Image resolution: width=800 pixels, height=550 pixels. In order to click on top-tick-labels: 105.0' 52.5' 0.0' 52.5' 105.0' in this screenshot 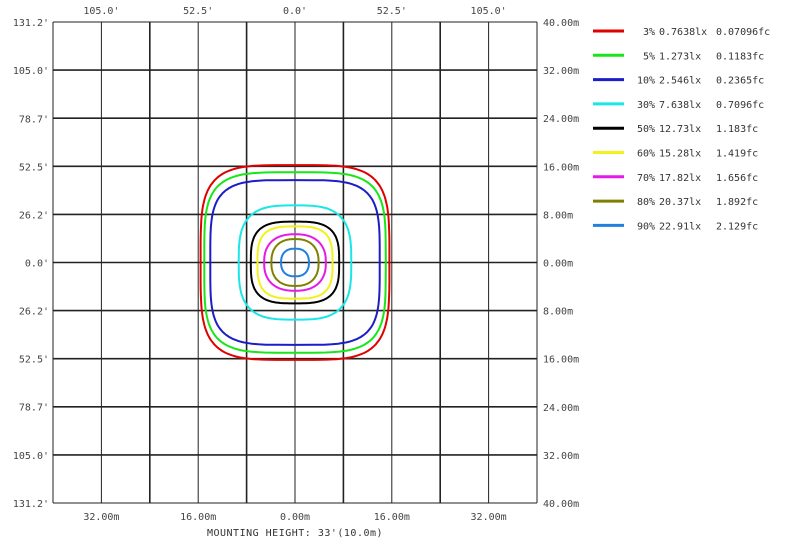, I will do `click(294, 11)`.